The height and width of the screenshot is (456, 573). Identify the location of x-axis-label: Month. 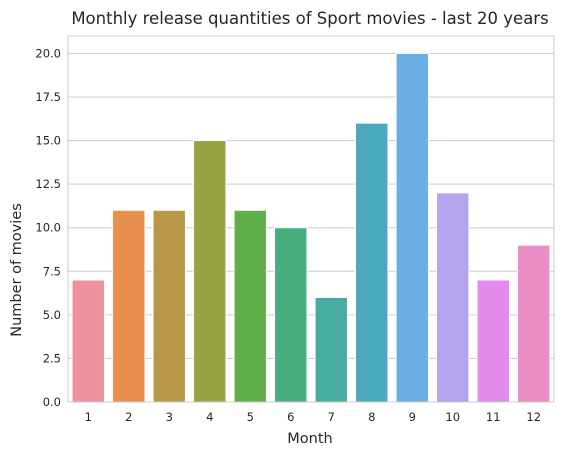
(309, 439).